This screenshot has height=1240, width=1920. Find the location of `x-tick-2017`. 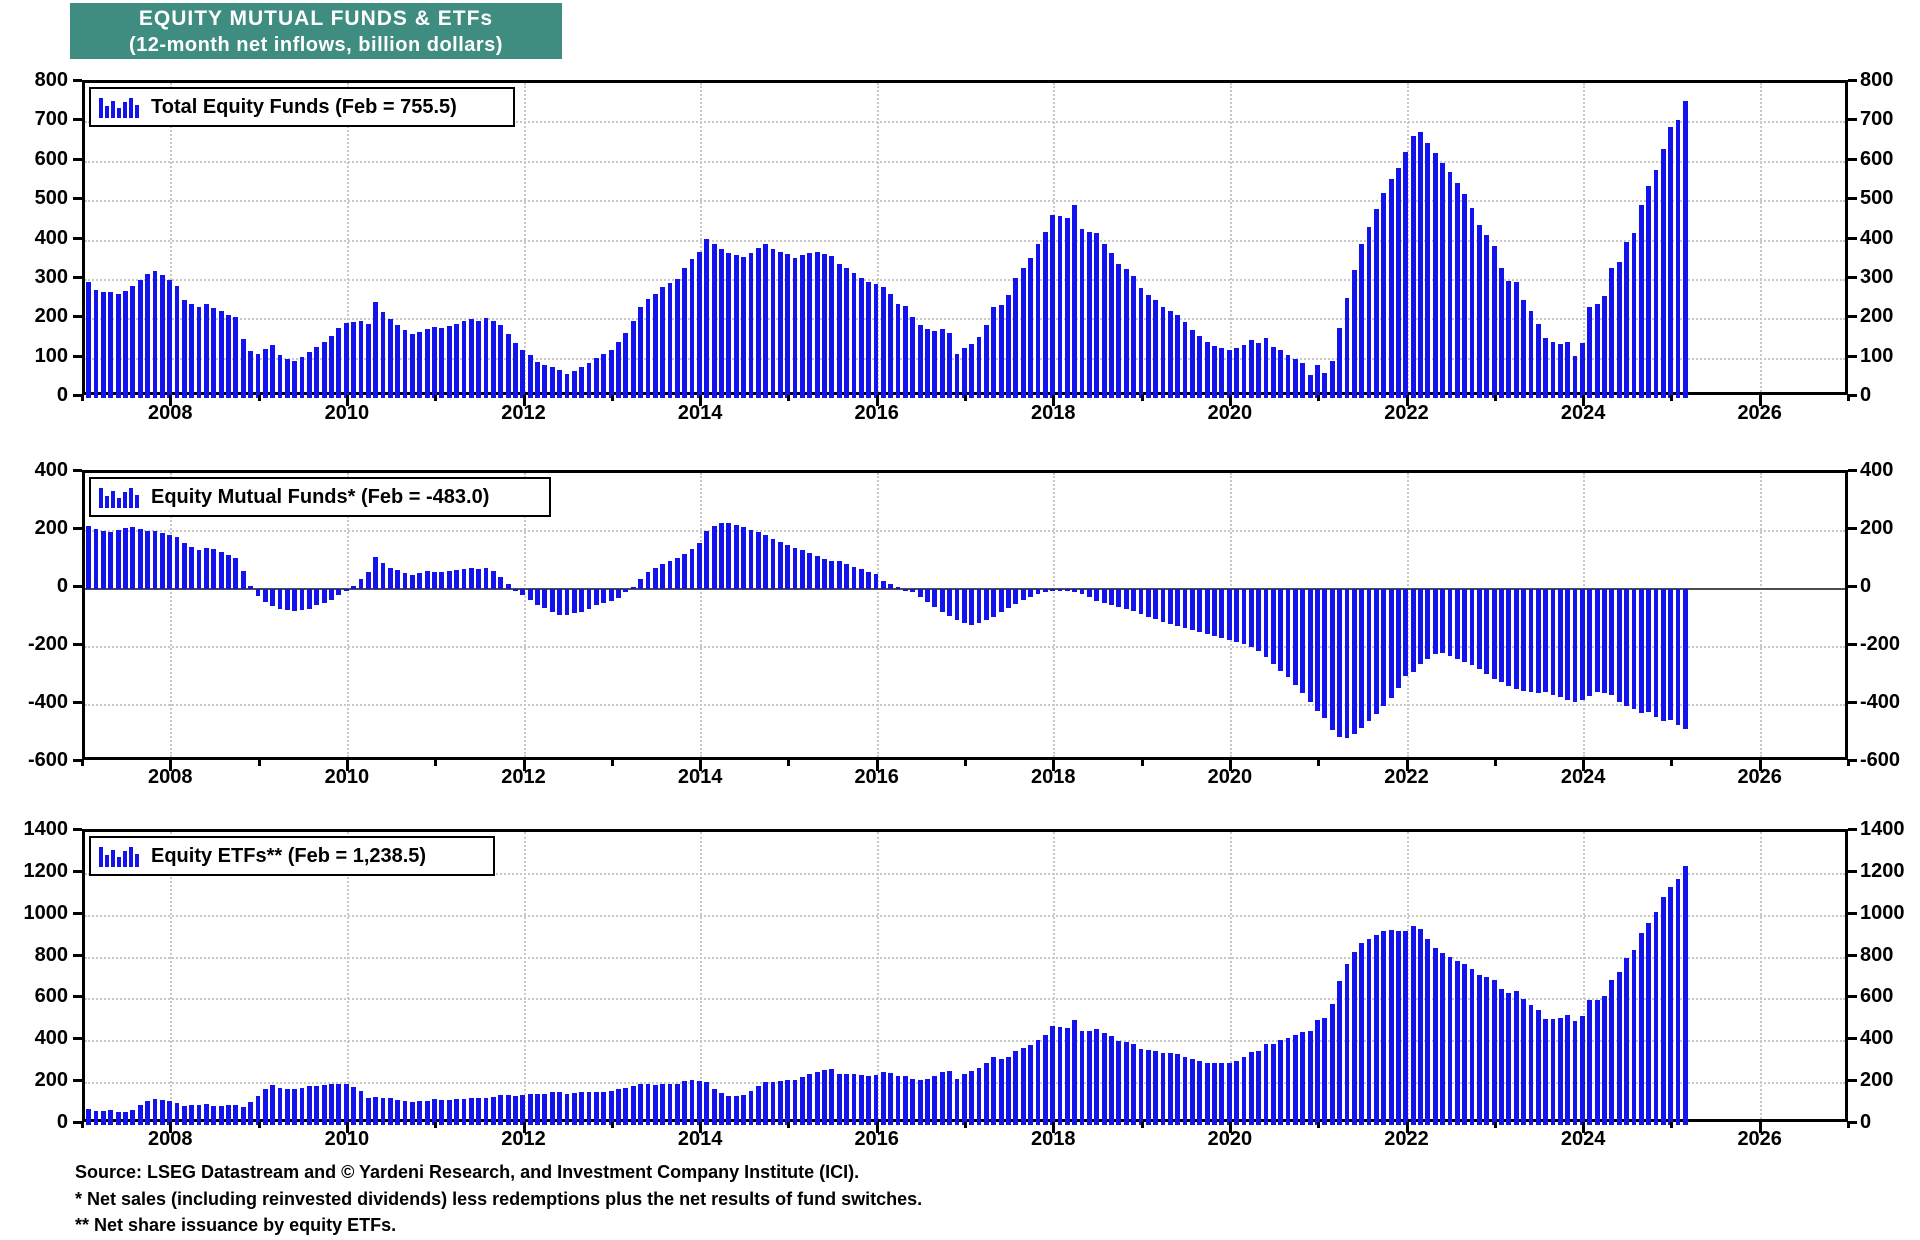

x-tick-2017 is located at coordinates (965, 1125).